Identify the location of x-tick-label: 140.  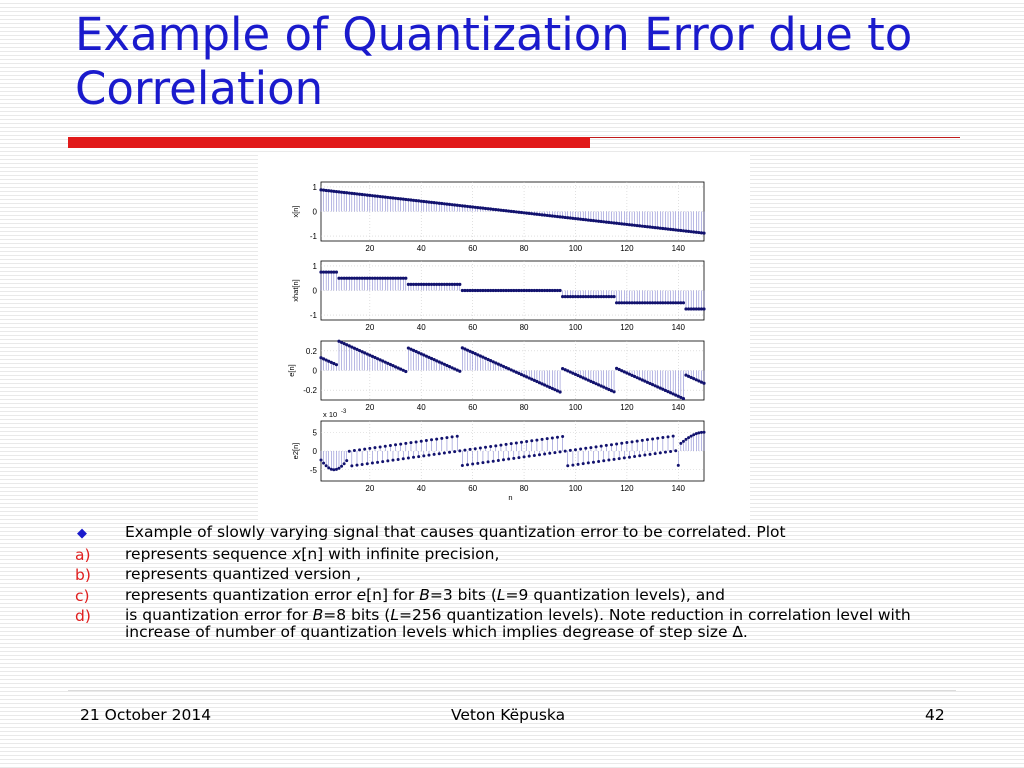
(679, 488).